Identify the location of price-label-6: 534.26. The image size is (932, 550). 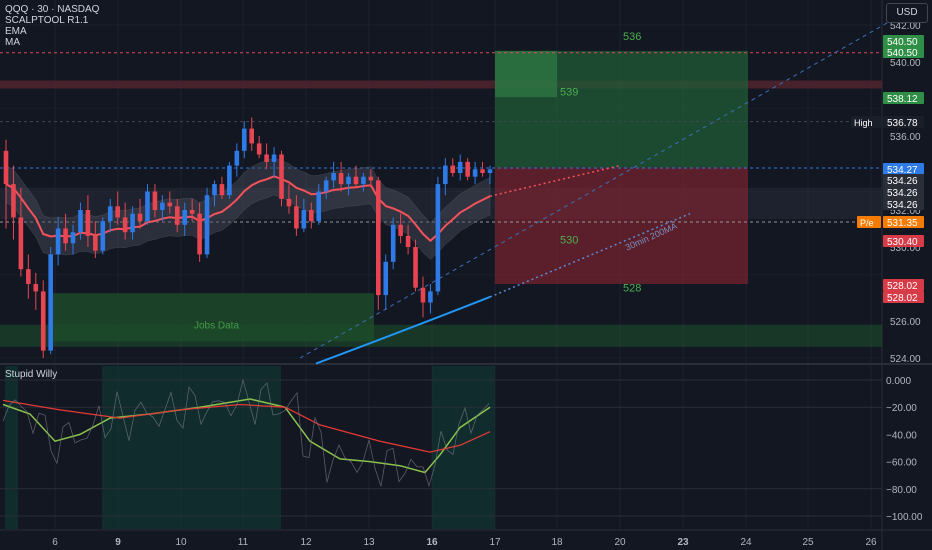
(902, 193).